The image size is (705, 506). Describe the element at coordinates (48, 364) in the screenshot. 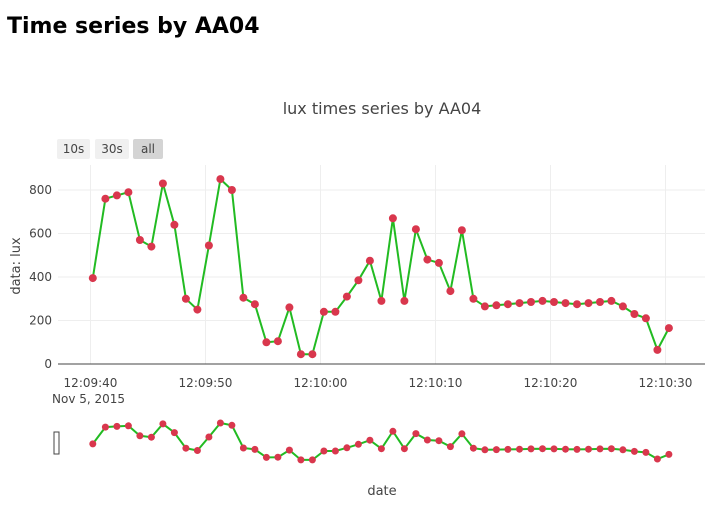

I see `y-tick-label: 0` at that location.